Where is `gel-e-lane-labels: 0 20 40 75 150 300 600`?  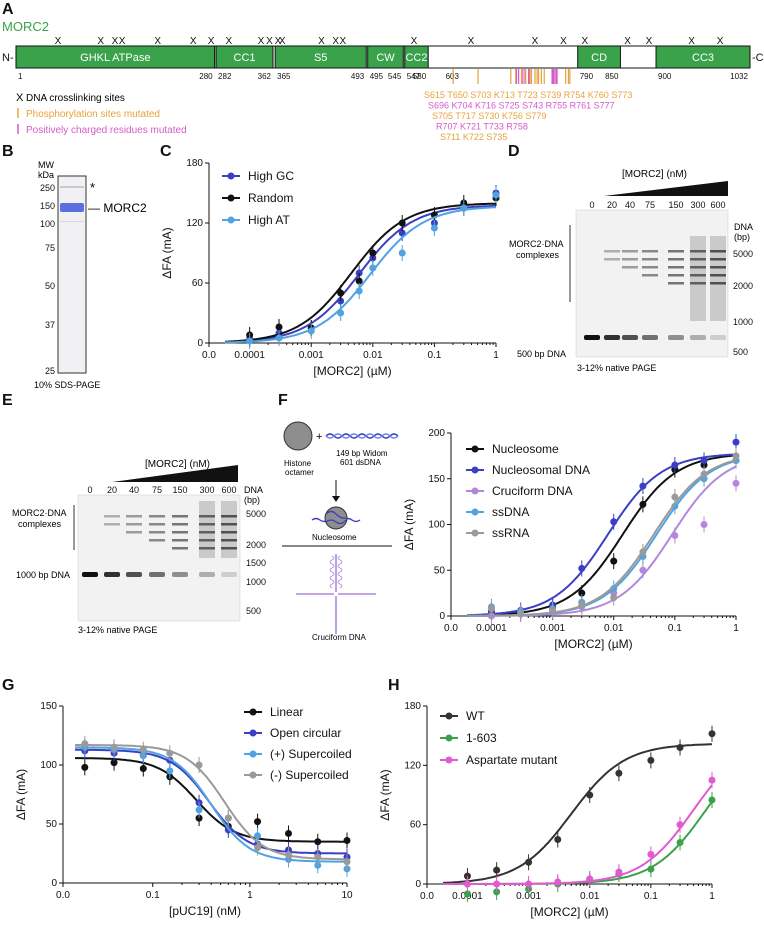 gel-e-lane-labels: 0 20 40 75 150 300 600 is located at coordinates (161, 490).